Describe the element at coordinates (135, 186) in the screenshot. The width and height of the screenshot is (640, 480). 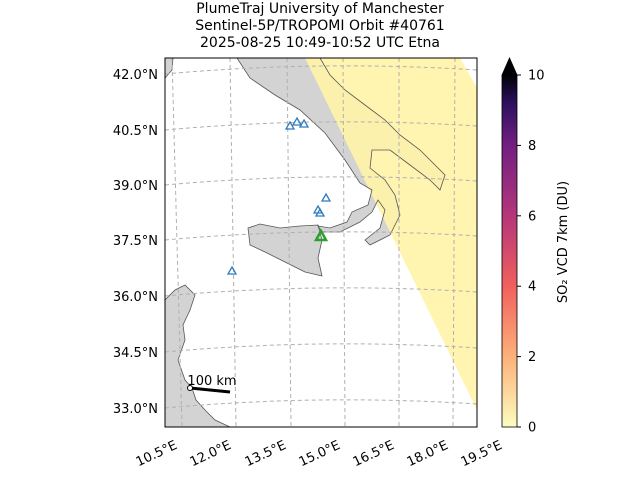
I see `lat-label: 39.0°N` at that location.